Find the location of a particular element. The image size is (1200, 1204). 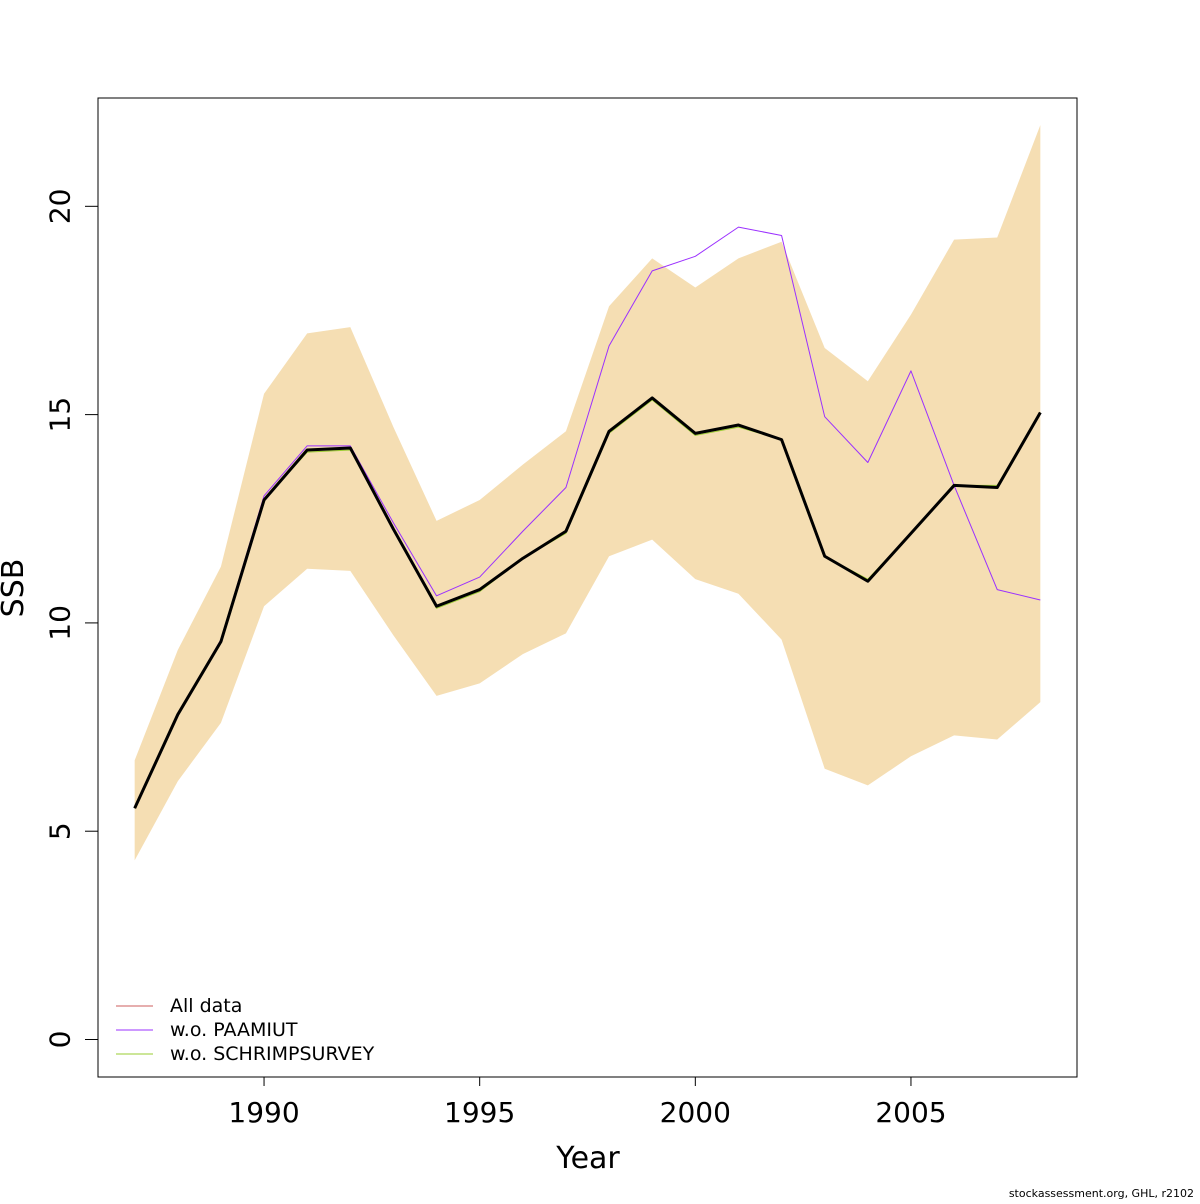

y-axis: 0 5 10 15 20 is located at coordinates (71, 618).